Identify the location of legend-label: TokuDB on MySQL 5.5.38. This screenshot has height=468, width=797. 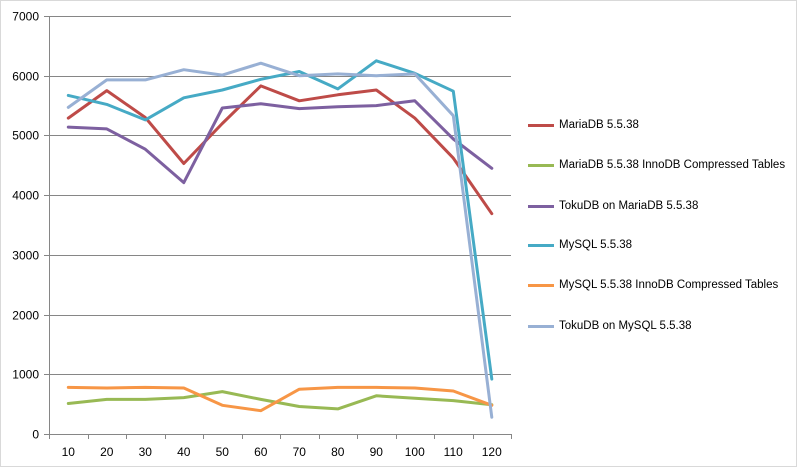
(674, 326).